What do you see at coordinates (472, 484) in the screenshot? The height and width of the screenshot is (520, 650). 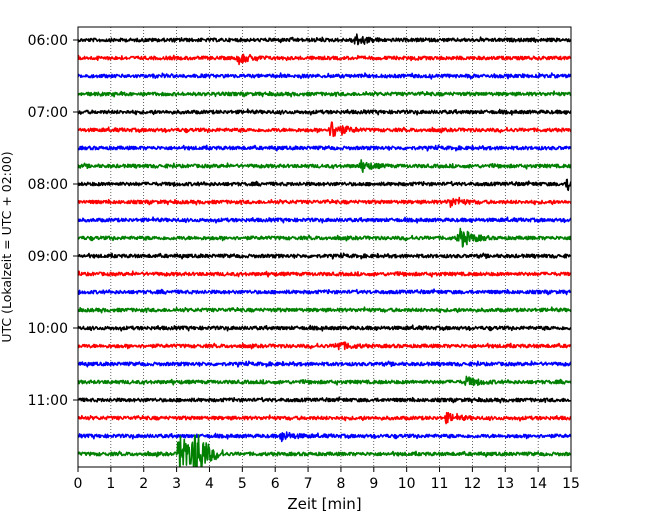 I see `x-tick-label: 12` at bounding box center [472, 484].